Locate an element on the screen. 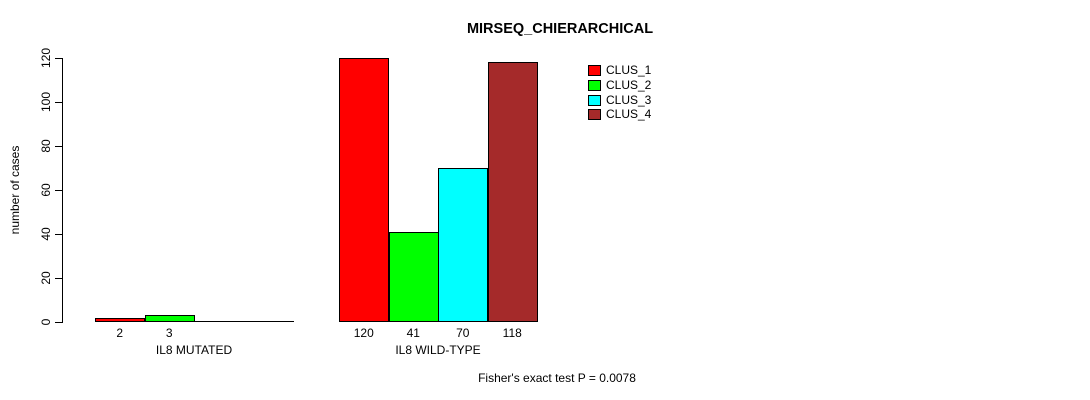 The image size is (1090, 400). legend-label: CLUS_4 is located at coordinates (629, 114).